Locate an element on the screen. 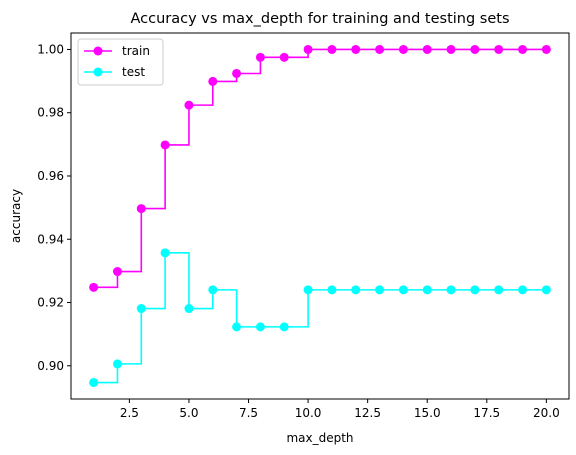  legend-marker-train is located at coordinates (98, 51).